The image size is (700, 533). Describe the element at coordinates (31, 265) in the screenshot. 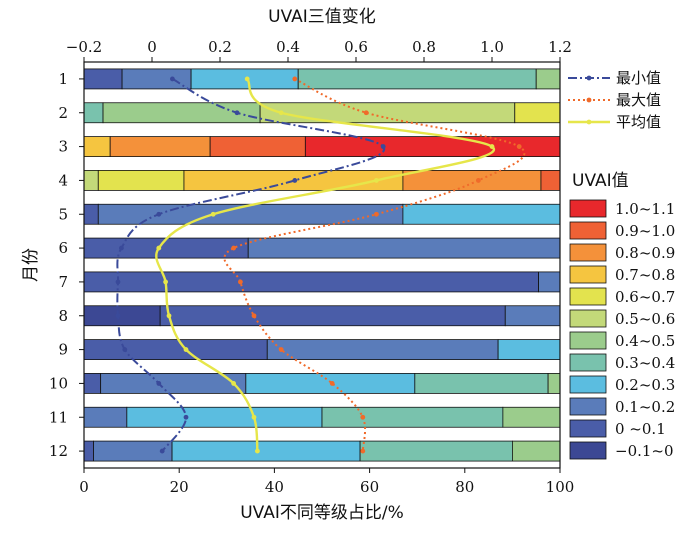

I see `left-axis-title: 月份` at that location.